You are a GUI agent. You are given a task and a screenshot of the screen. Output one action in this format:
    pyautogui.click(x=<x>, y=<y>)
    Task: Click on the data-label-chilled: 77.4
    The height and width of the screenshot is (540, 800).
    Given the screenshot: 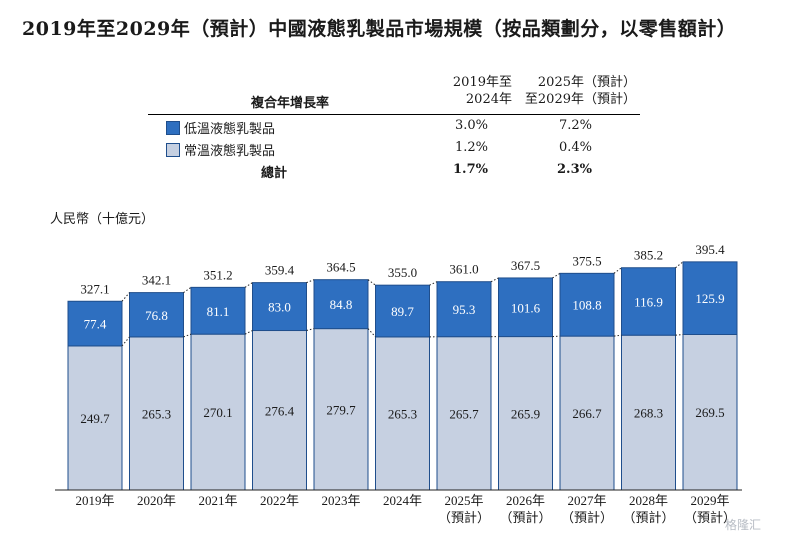 What is the action you would take?
    pyautogui.click(x=95, y=324)
    